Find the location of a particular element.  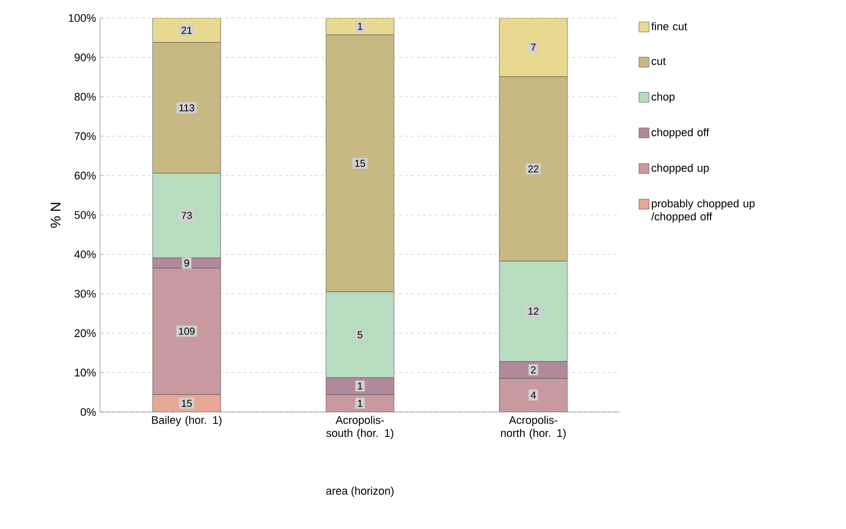

annotation: 22 is located at coordinates (533, 168).